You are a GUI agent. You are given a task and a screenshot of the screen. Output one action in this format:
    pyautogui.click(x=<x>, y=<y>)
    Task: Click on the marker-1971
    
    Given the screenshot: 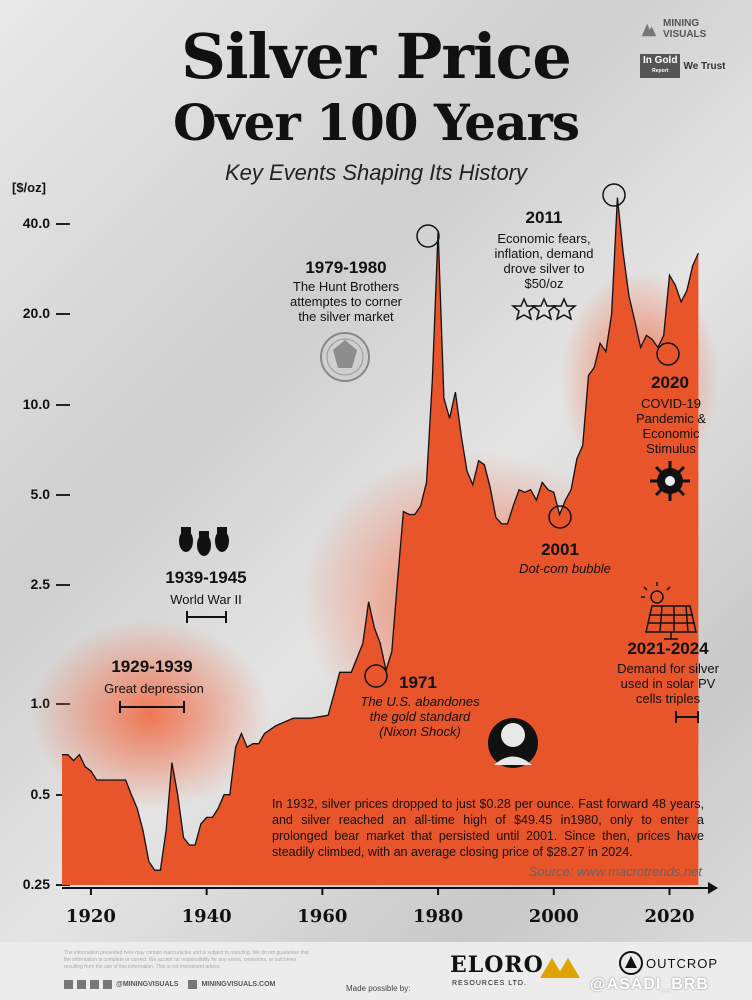 What is the action you would take?
    pyautogui.click(x=376, y=676)
    